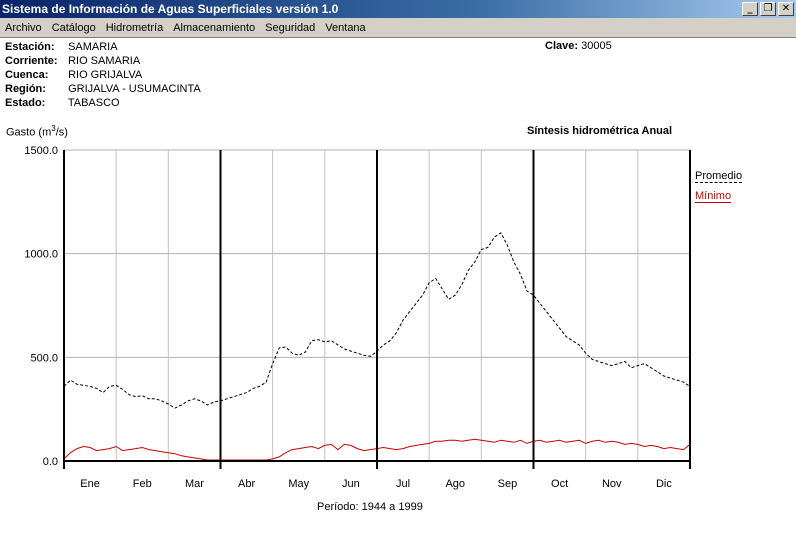 This screenshot has height=546, width=796. Describe the element at coordinates (612, 484) in the screenshot. I see `x-tick-label: Nov` at that location.